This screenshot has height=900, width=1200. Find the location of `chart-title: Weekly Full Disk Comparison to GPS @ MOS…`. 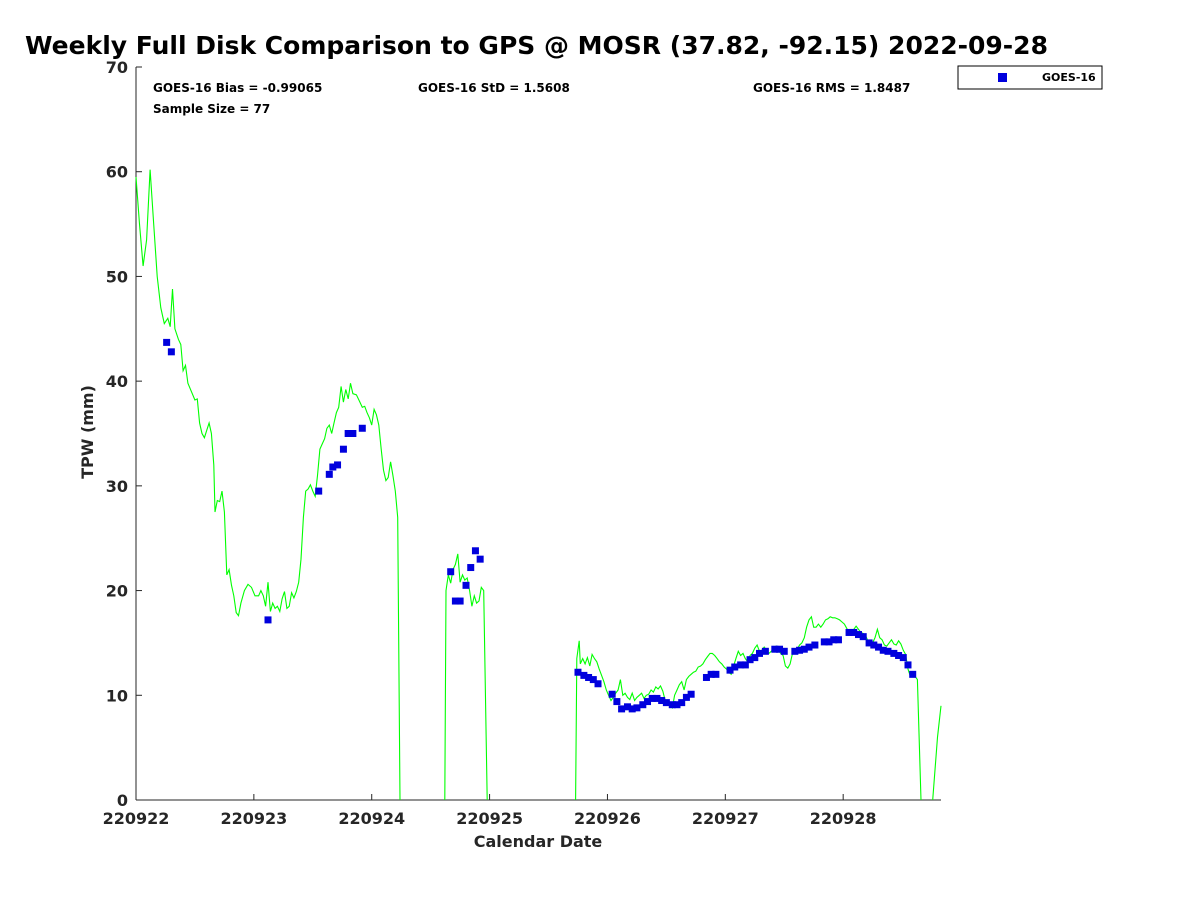

chart-title: Weekly Full Disk Comparison to GPS @ MOS… is located at coordinates (536, 45).